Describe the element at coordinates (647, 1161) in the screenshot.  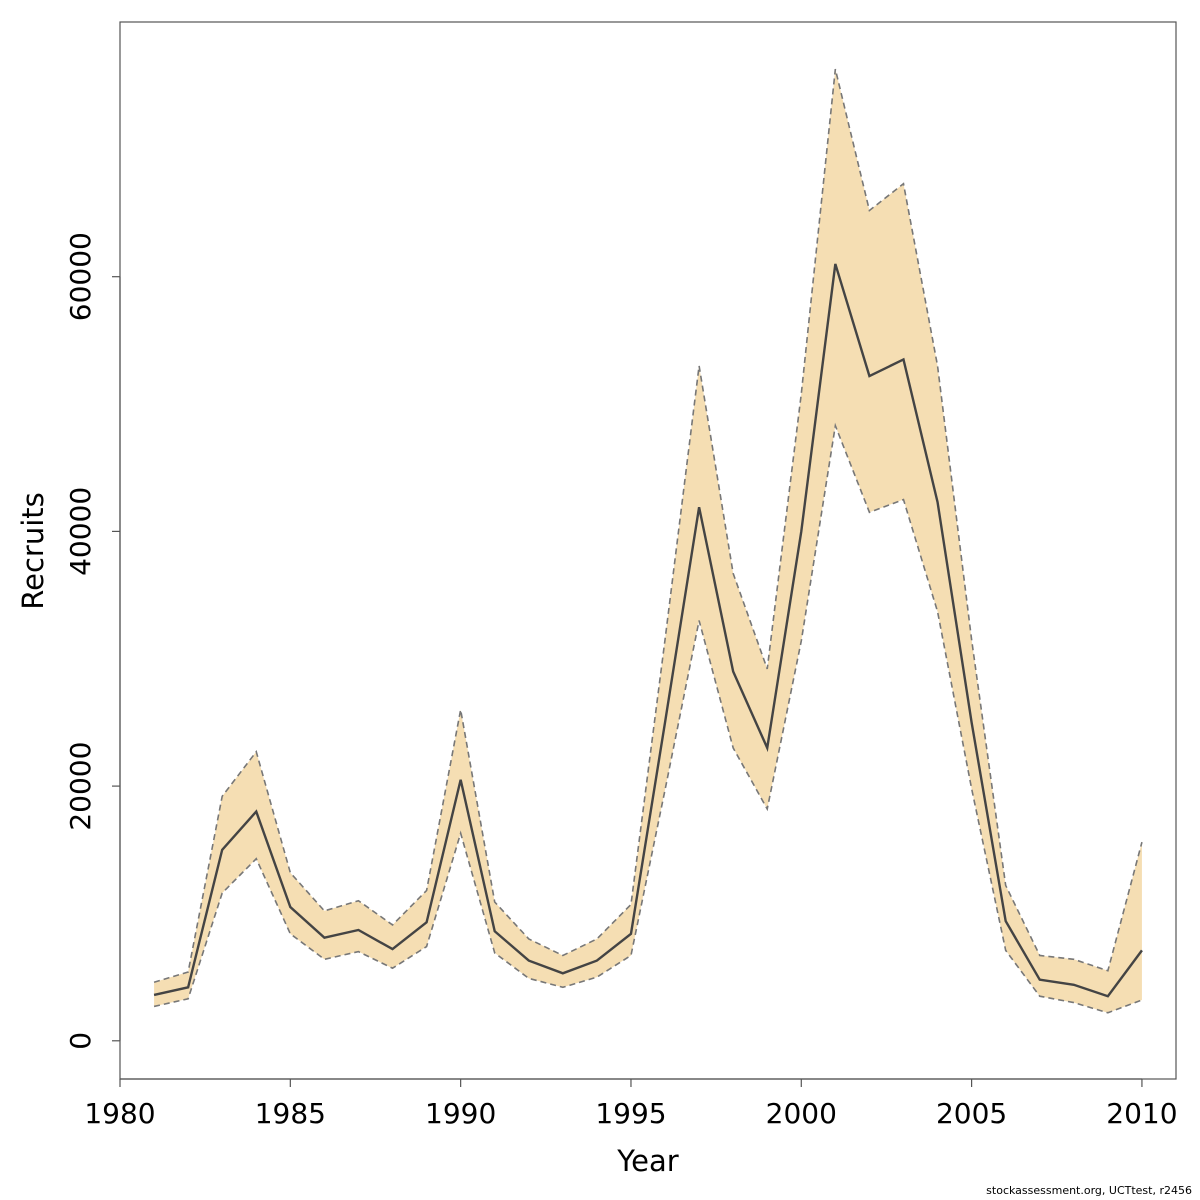
I see `x-axis-title: Year` at that location.